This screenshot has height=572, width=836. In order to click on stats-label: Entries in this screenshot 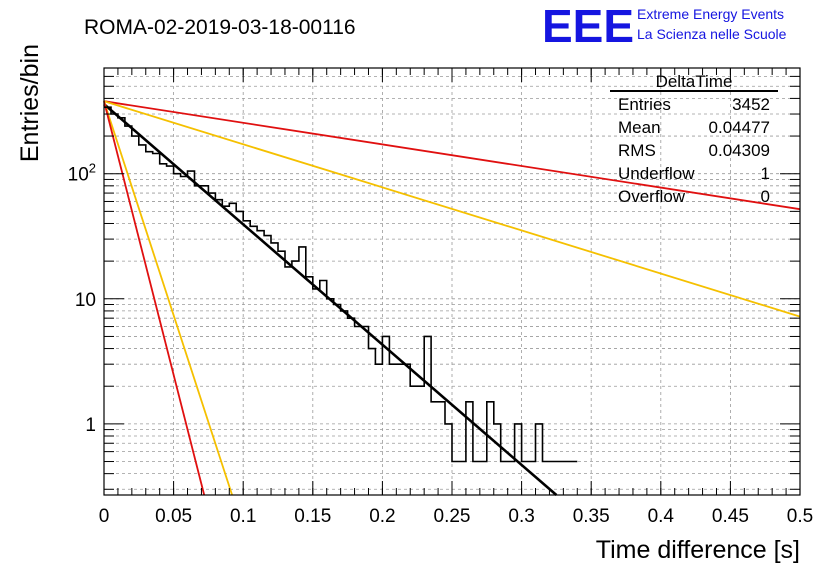, I will do `click(644, 104)`.